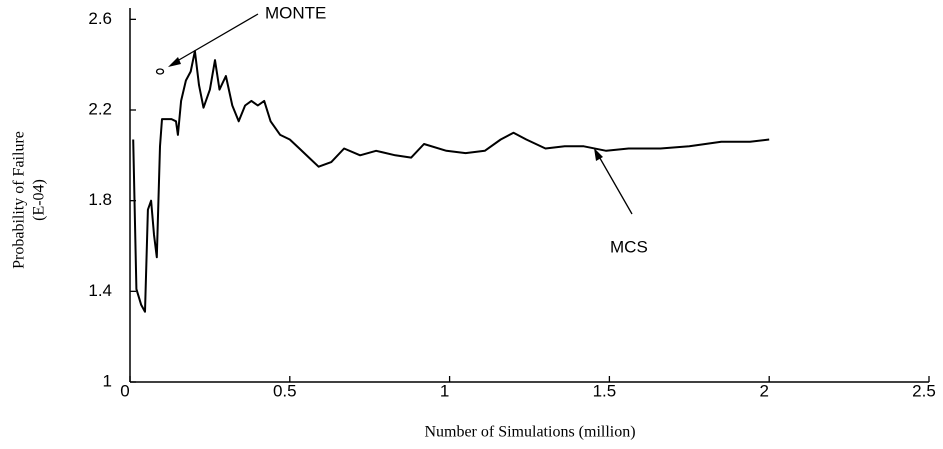 Image resolution: width=943 pixels, height=449 pixels. What do you see at coordinates (605, 390) in the screenshot?
I see `x-tick-label: 1.5` at bounding box center [605, 390].